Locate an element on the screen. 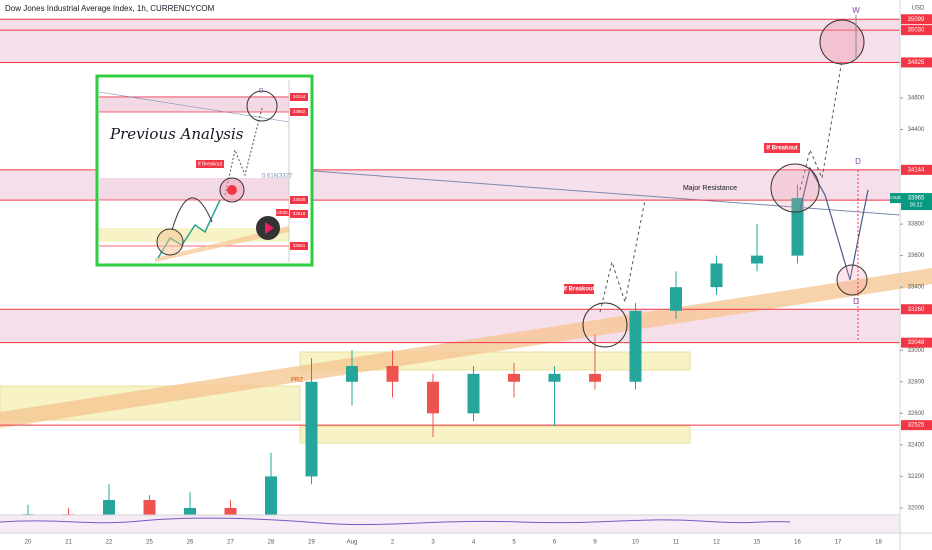  y-tick-label: 32800 is located at coordinates (916, 382).